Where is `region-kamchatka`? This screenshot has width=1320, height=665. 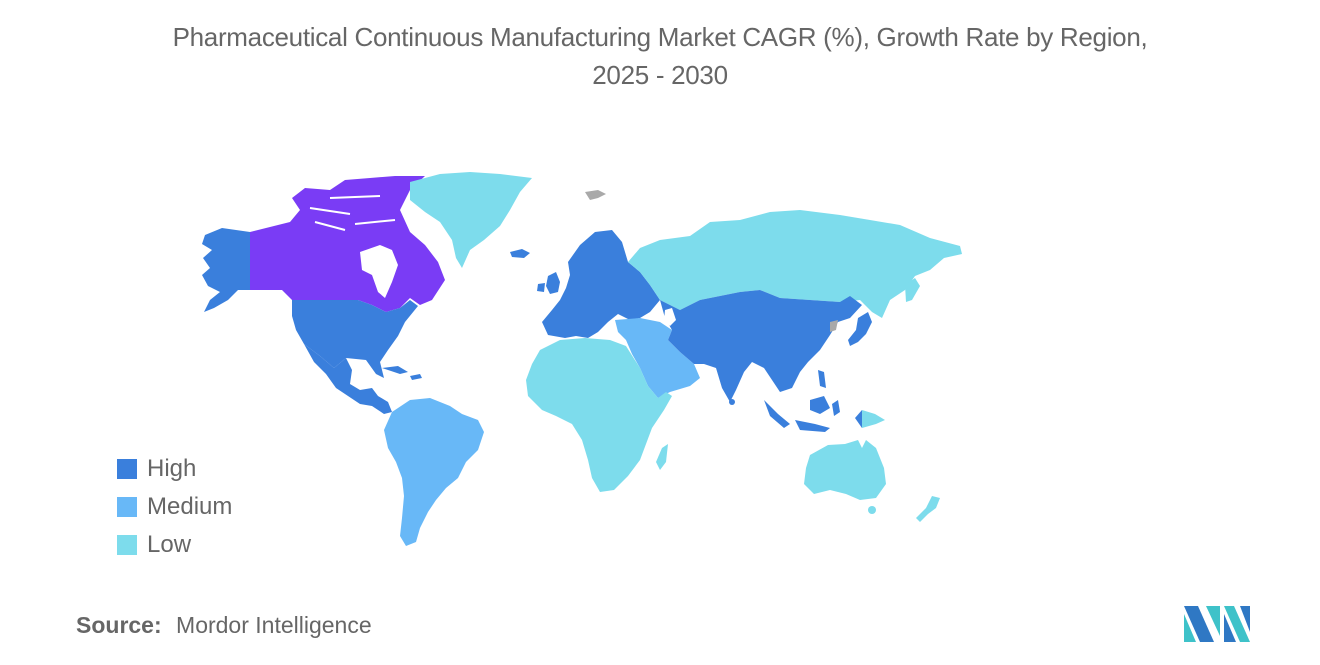 region-kamchatka is located at coordinates (912, 290).